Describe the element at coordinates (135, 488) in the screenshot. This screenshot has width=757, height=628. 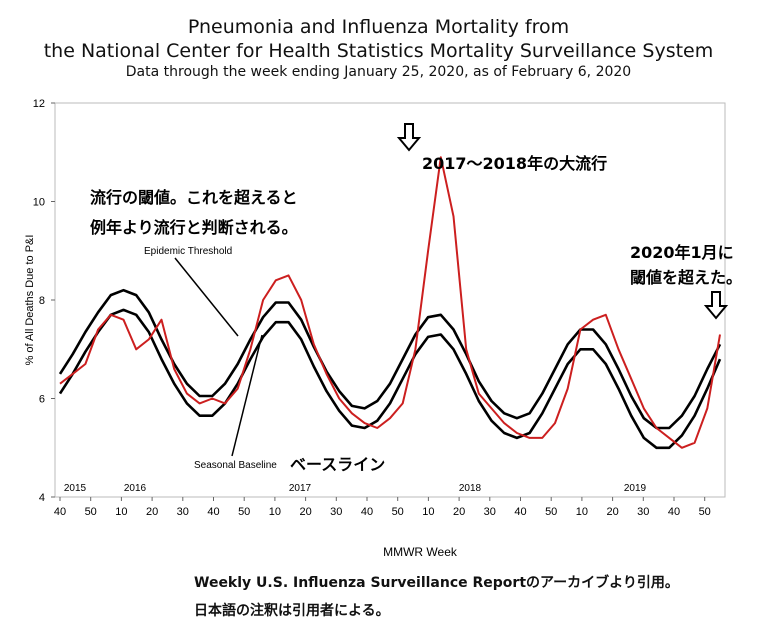
I see `year-label: 2016` at that location.